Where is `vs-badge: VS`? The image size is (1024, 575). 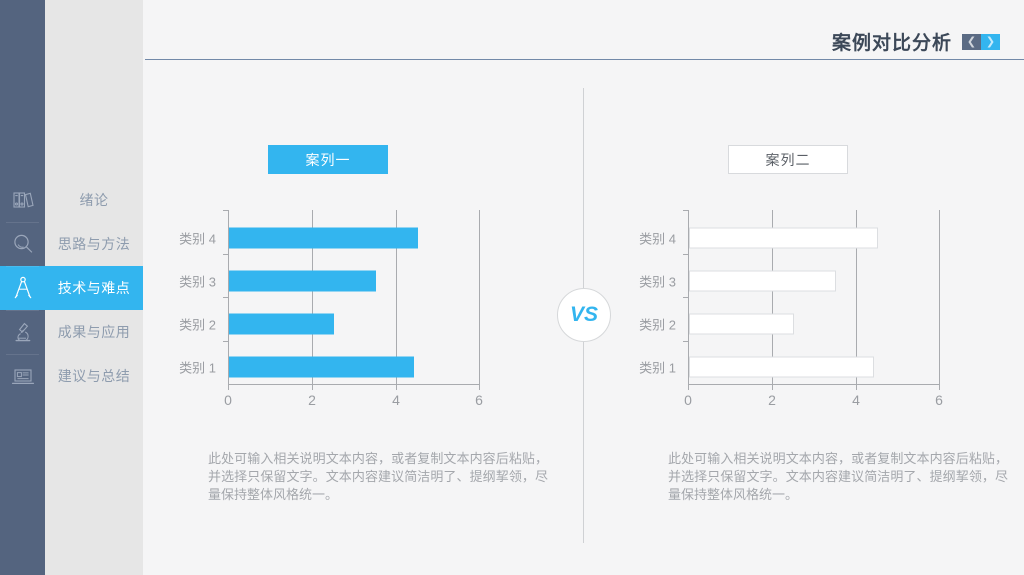
vs-badge: VS is located at coordinates (584, 315).